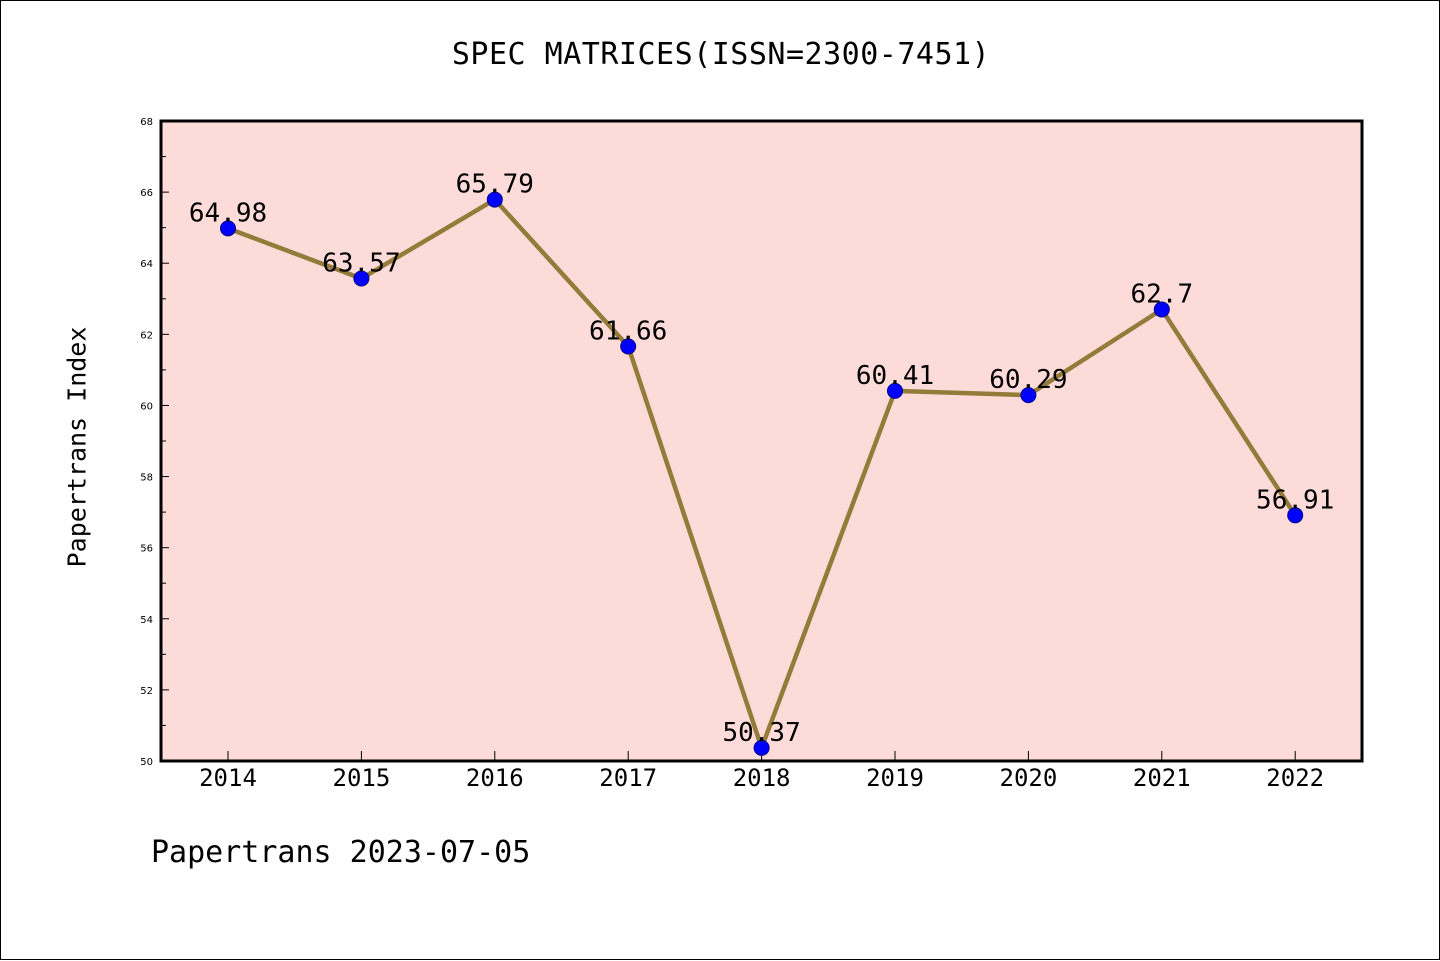 The image size is (1440, 961). What do you see at coordinates (1295, 500) in the screenshot?
I see `data-label: 56.91` at bounding box center [1295, 500].